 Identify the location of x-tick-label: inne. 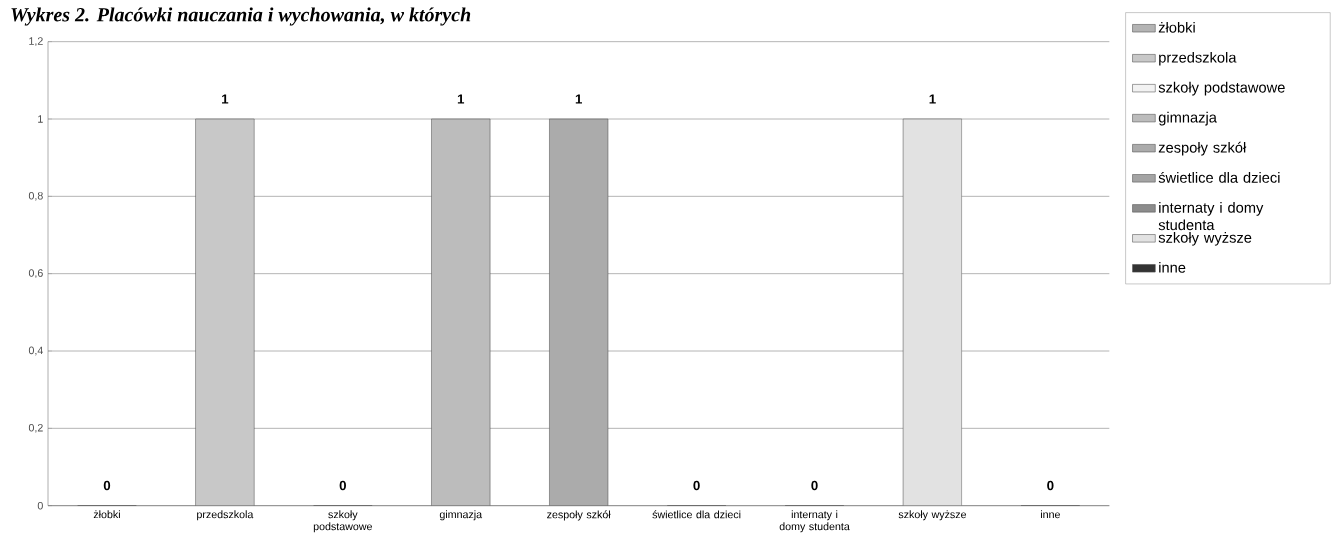
(1050, 514).